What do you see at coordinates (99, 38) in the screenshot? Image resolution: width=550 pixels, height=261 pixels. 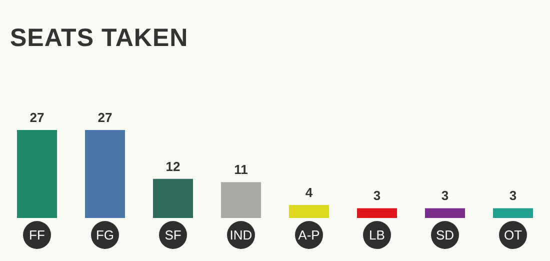 I see `chart-title: SEATS TAKEN` at bounding box center [99, 38].